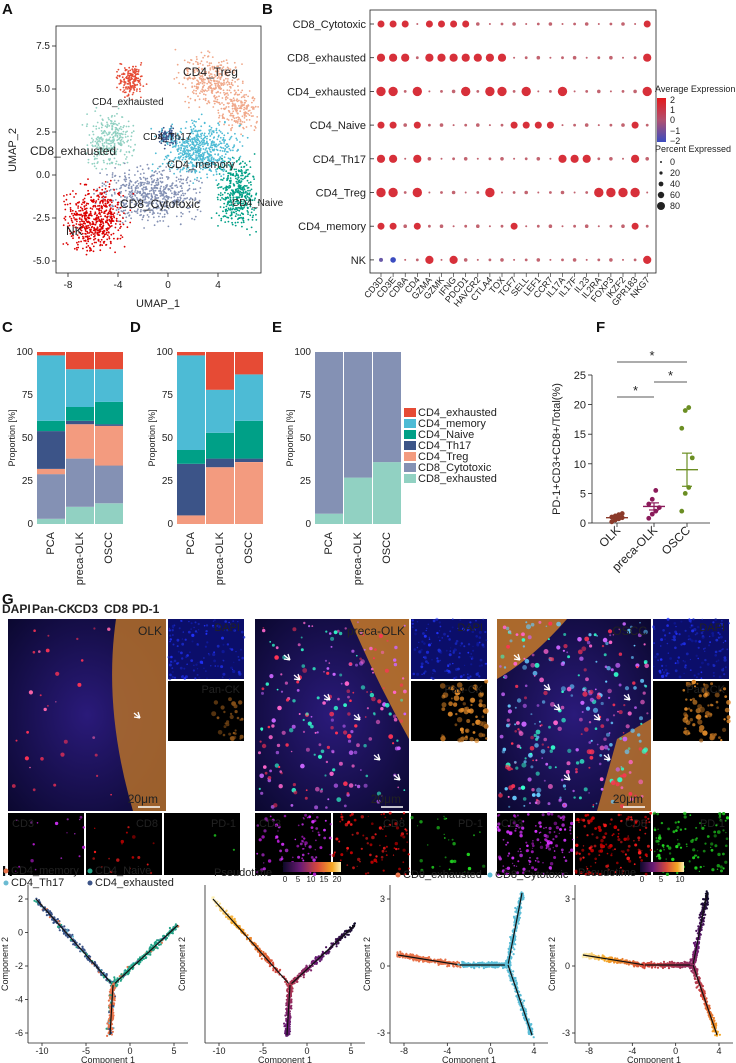  I want to click on traj-y-tick: 2, so click(20, 899).